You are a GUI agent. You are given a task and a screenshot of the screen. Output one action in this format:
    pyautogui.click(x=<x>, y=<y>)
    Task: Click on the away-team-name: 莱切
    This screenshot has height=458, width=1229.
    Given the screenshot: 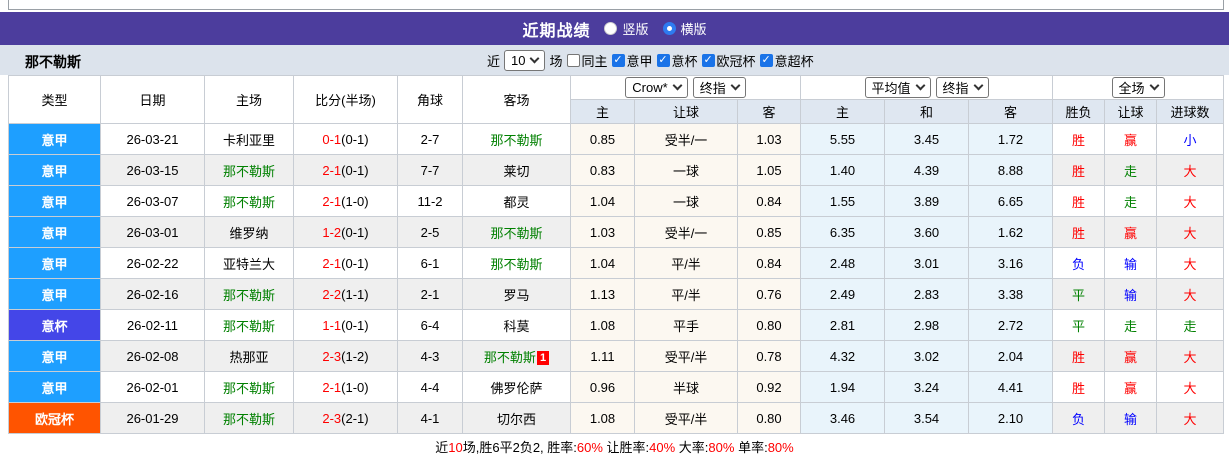 What is the action you would take?
    pyautogui.click(x=516, y=171)
    